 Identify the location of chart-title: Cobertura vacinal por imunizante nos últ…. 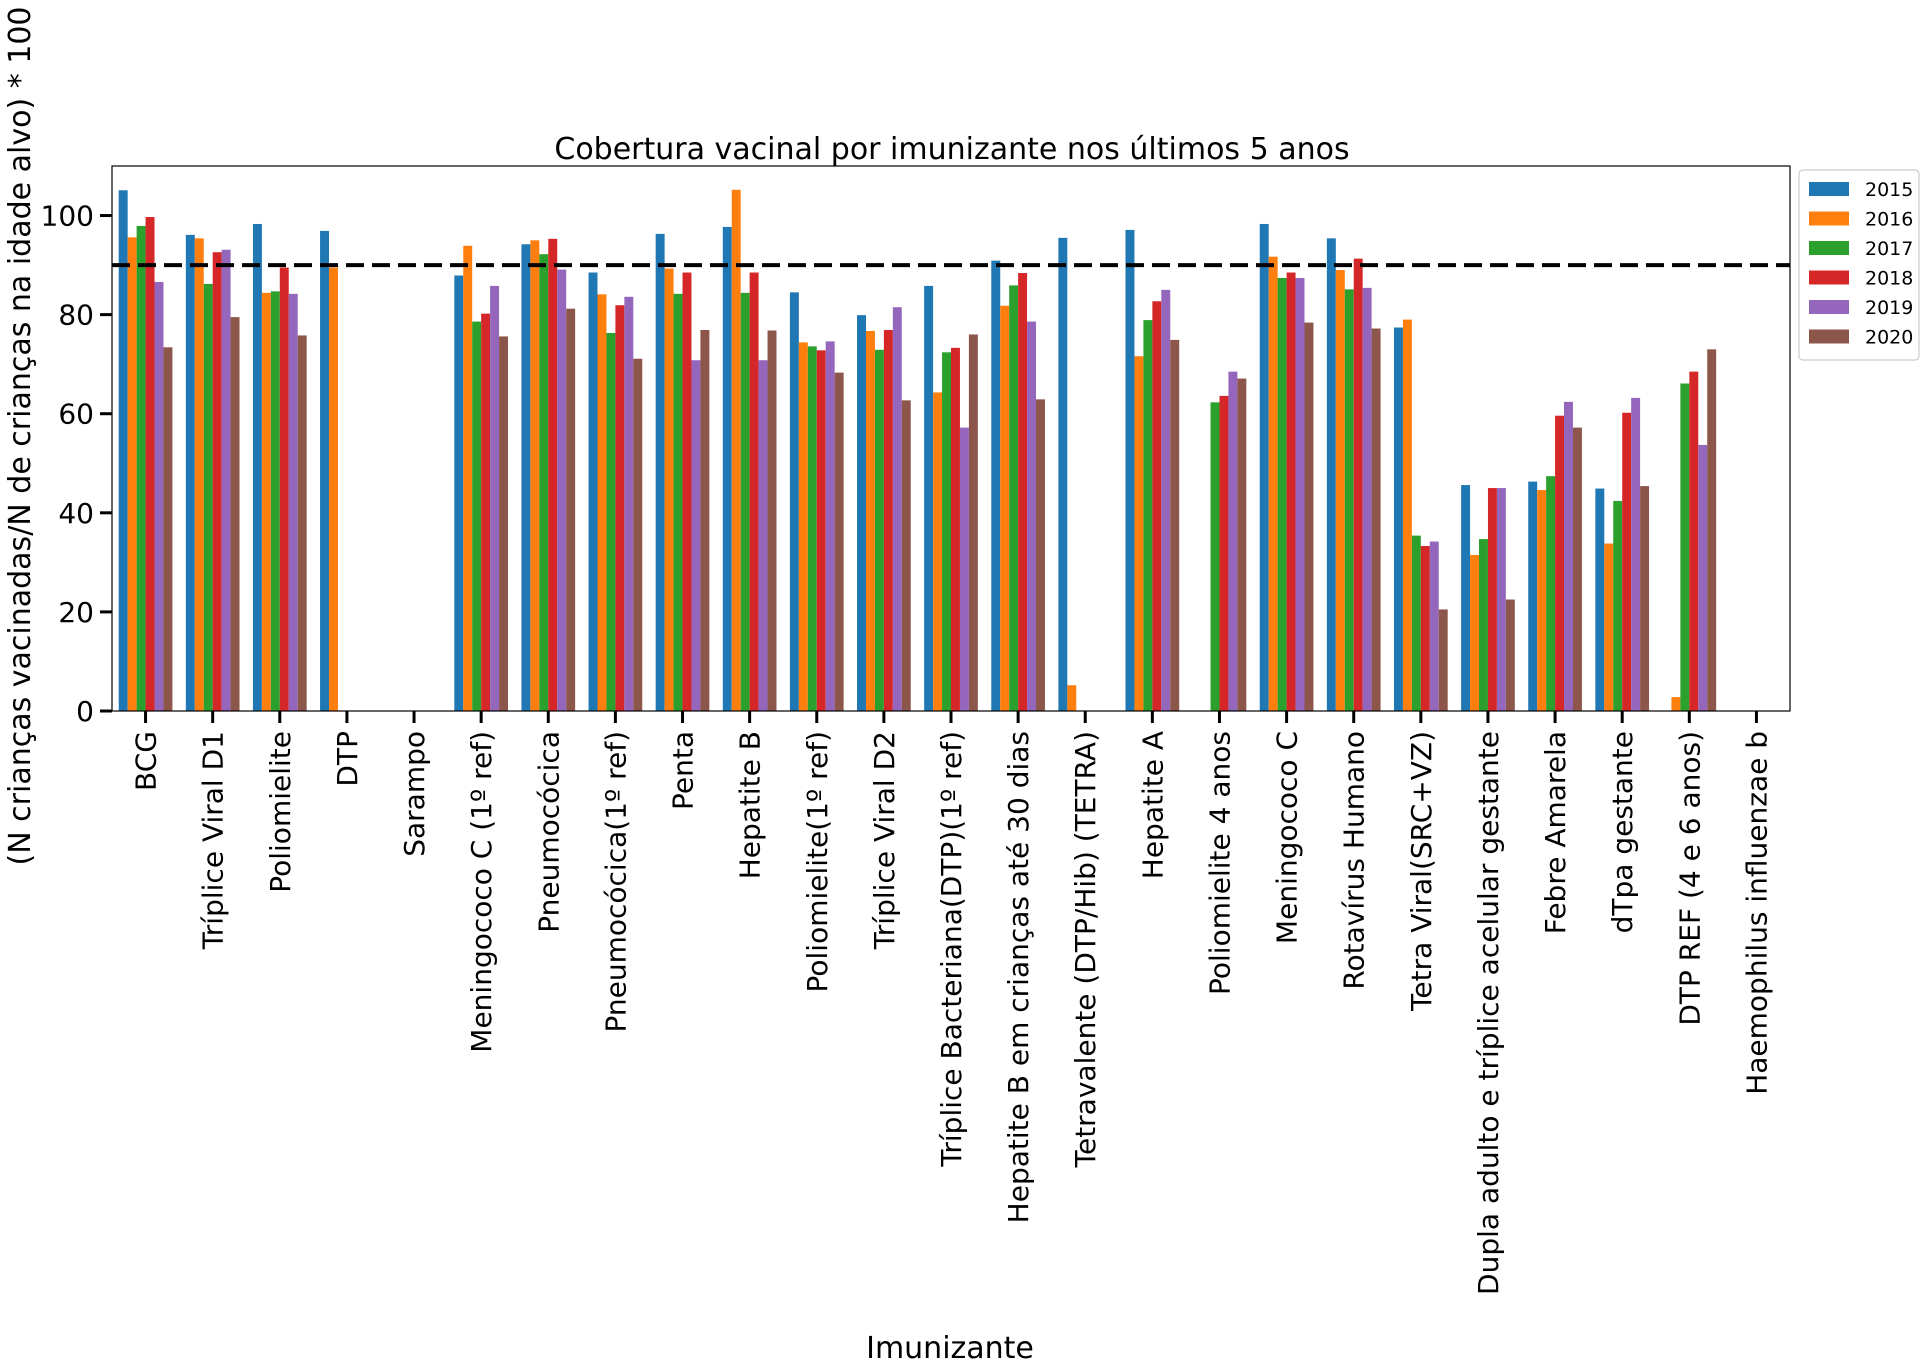
(951, 149).